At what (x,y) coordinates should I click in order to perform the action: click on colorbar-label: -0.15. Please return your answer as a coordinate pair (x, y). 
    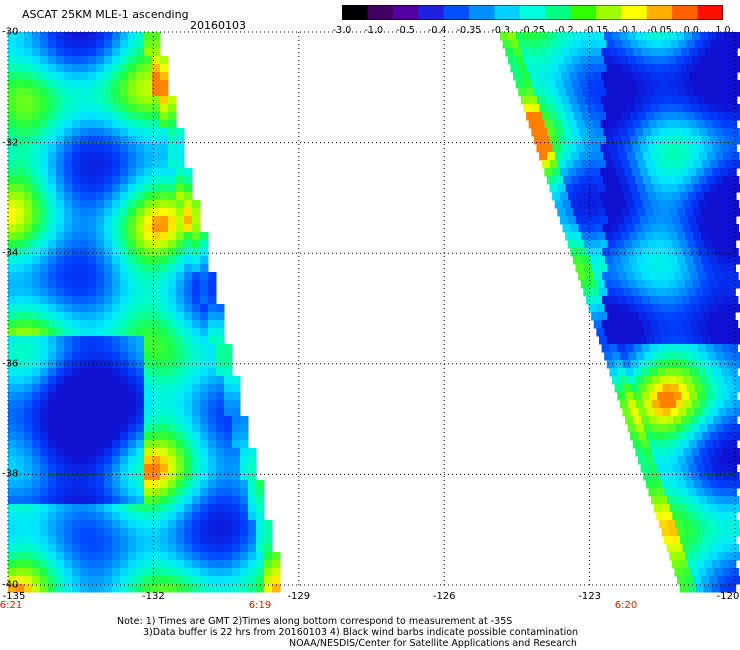
    Looking at the image, I should click on (596, 30).